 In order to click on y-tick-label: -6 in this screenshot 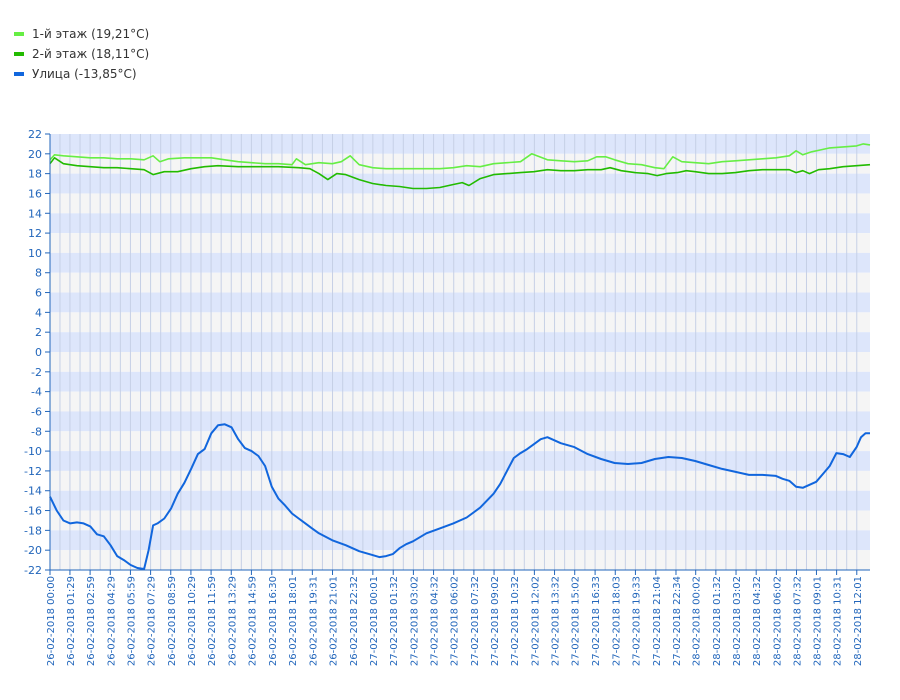, I will do `click(36, 411)`.